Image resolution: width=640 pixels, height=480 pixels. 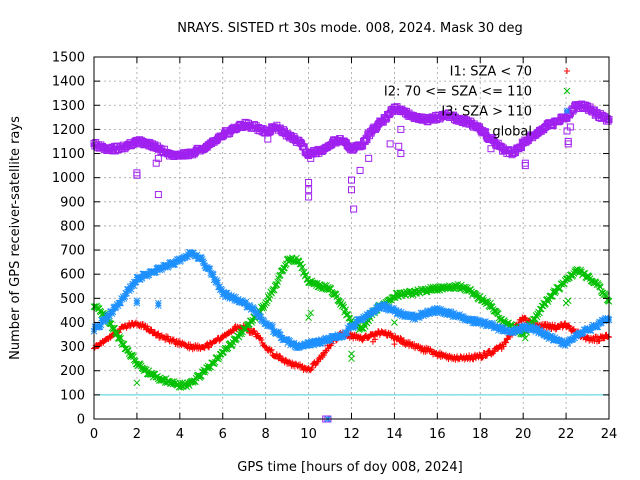 What do you see at coordinates (68, 178) in the screenshot?
I see `y-tick-label: 1000` at bounding box center [68, 178].